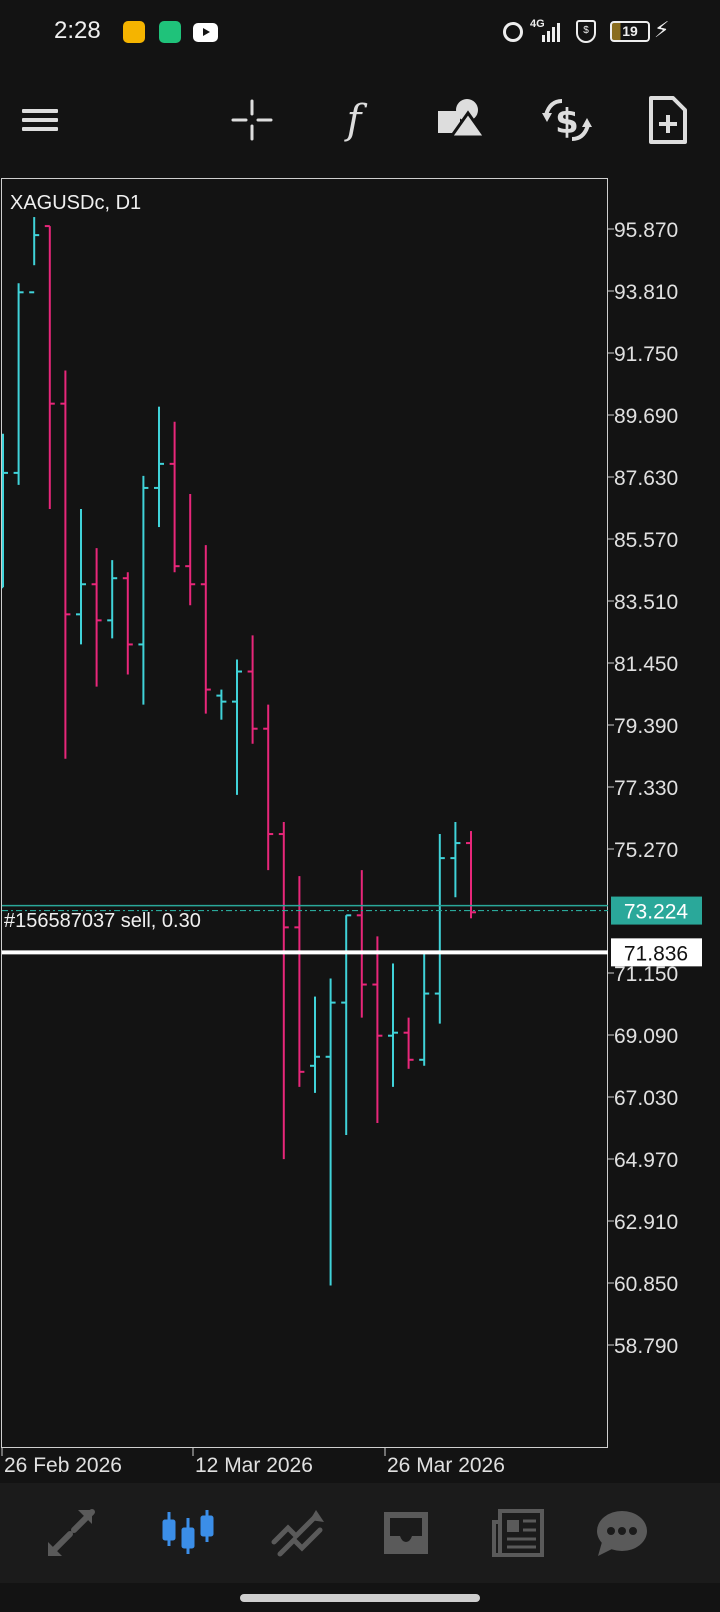  I want to click on charging-icon: ⚡, so click(662, 30).